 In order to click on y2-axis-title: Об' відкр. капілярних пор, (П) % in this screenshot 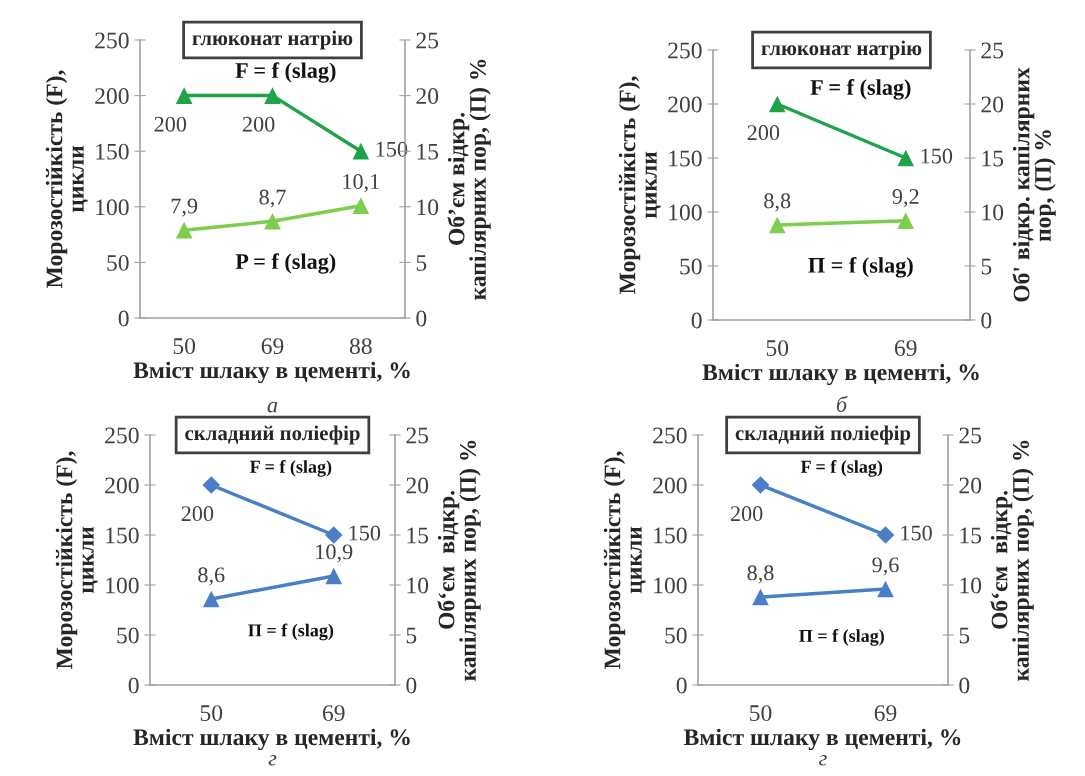, I will do `click(1034, 184)`.